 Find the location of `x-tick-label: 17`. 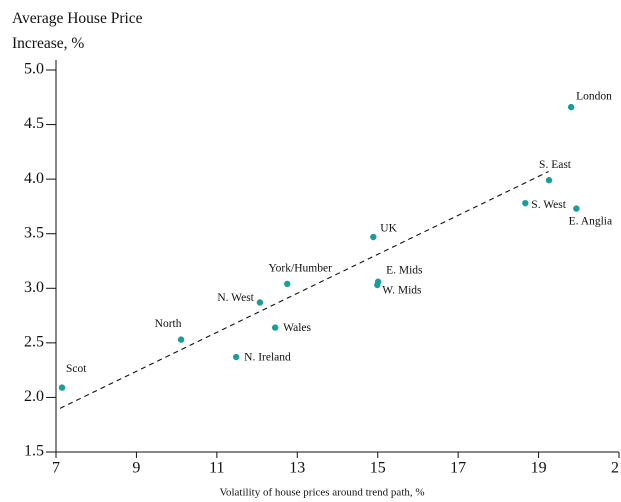

x-tick-label: 17 is located at coordinates (458, 468).